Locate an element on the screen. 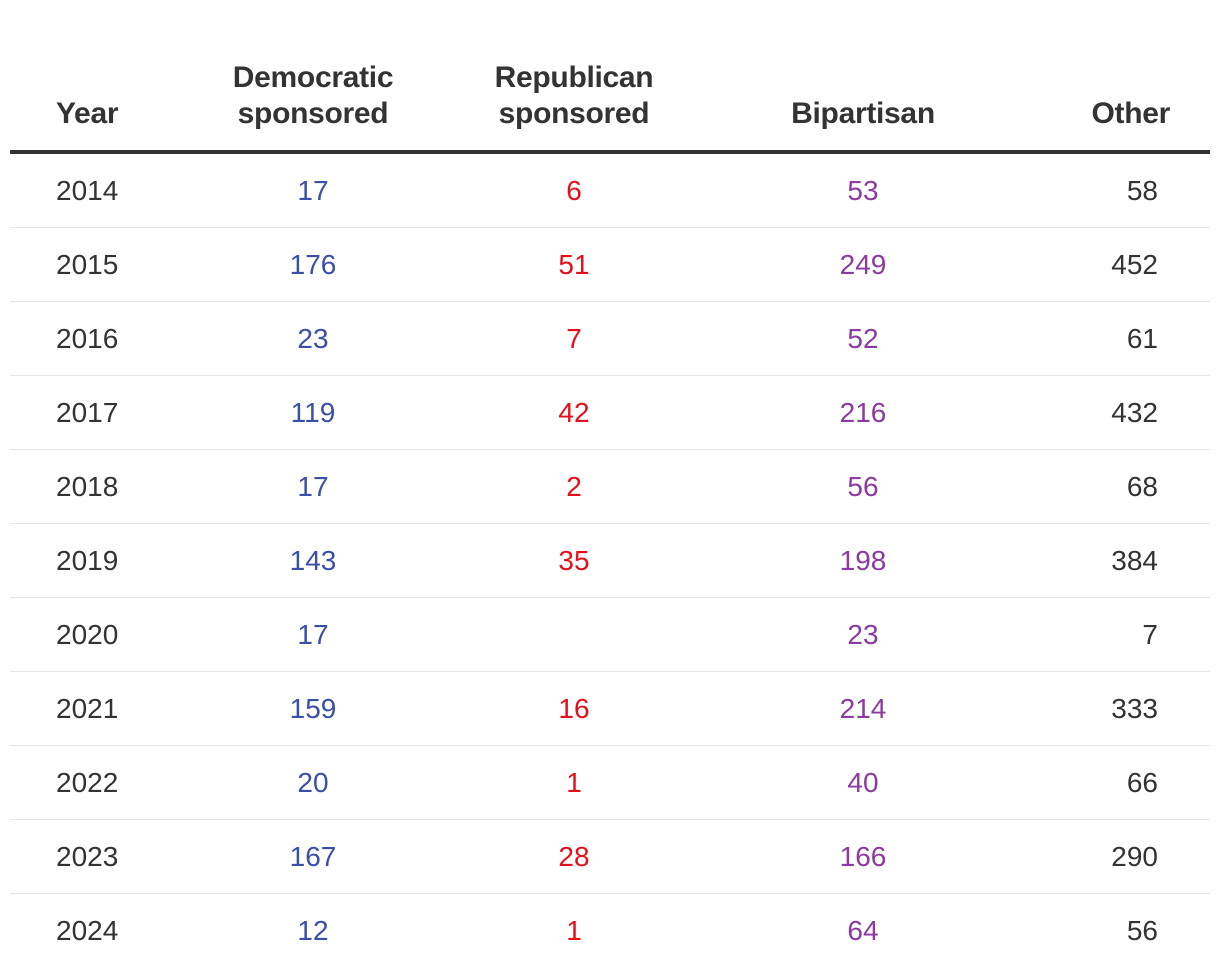 Image resolution: width=1220 pixels, height=967 pixels. cell-year: 2024 is located at coordinates (87, 930).